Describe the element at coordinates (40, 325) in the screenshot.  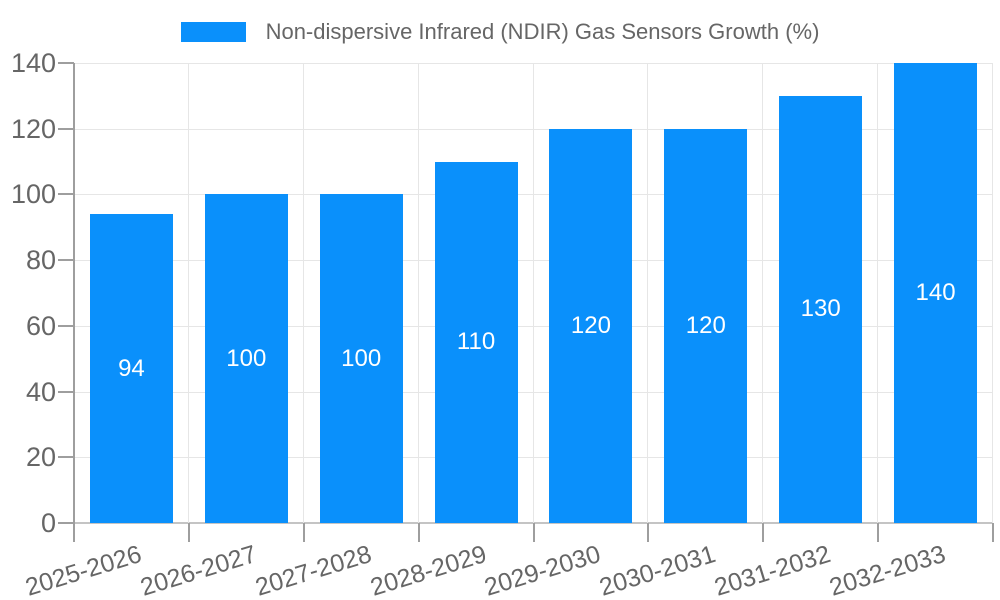
I see `y-axis-label: 60` at that location.